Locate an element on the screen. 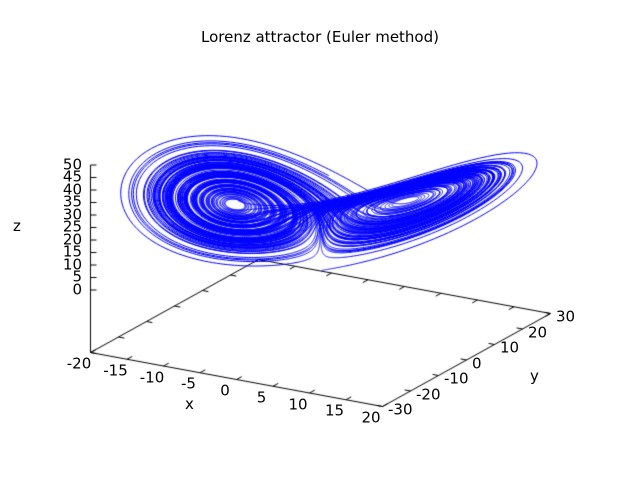 This screenshot has width=640, height=480. x-tick-label: -15 is located at coordinates (115, 370).